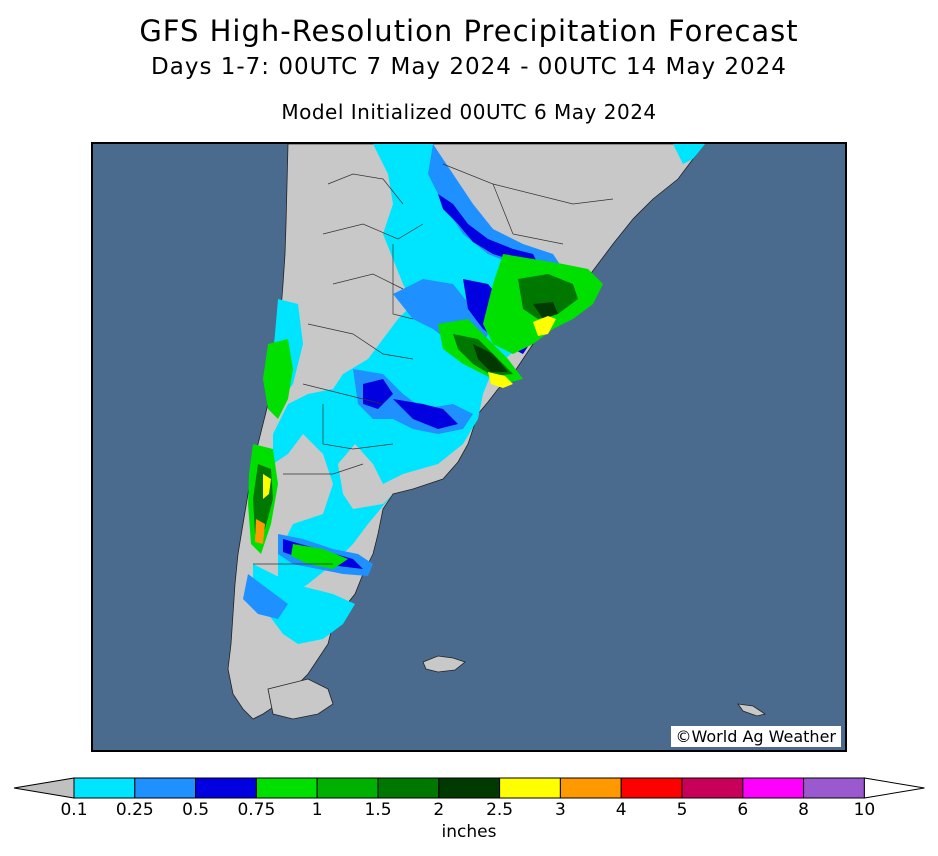 This screenshot has height=856, width=938. Describe the element at coordinates (317, 810) in the screenshot. I see `legend-tick: 1` at that location.